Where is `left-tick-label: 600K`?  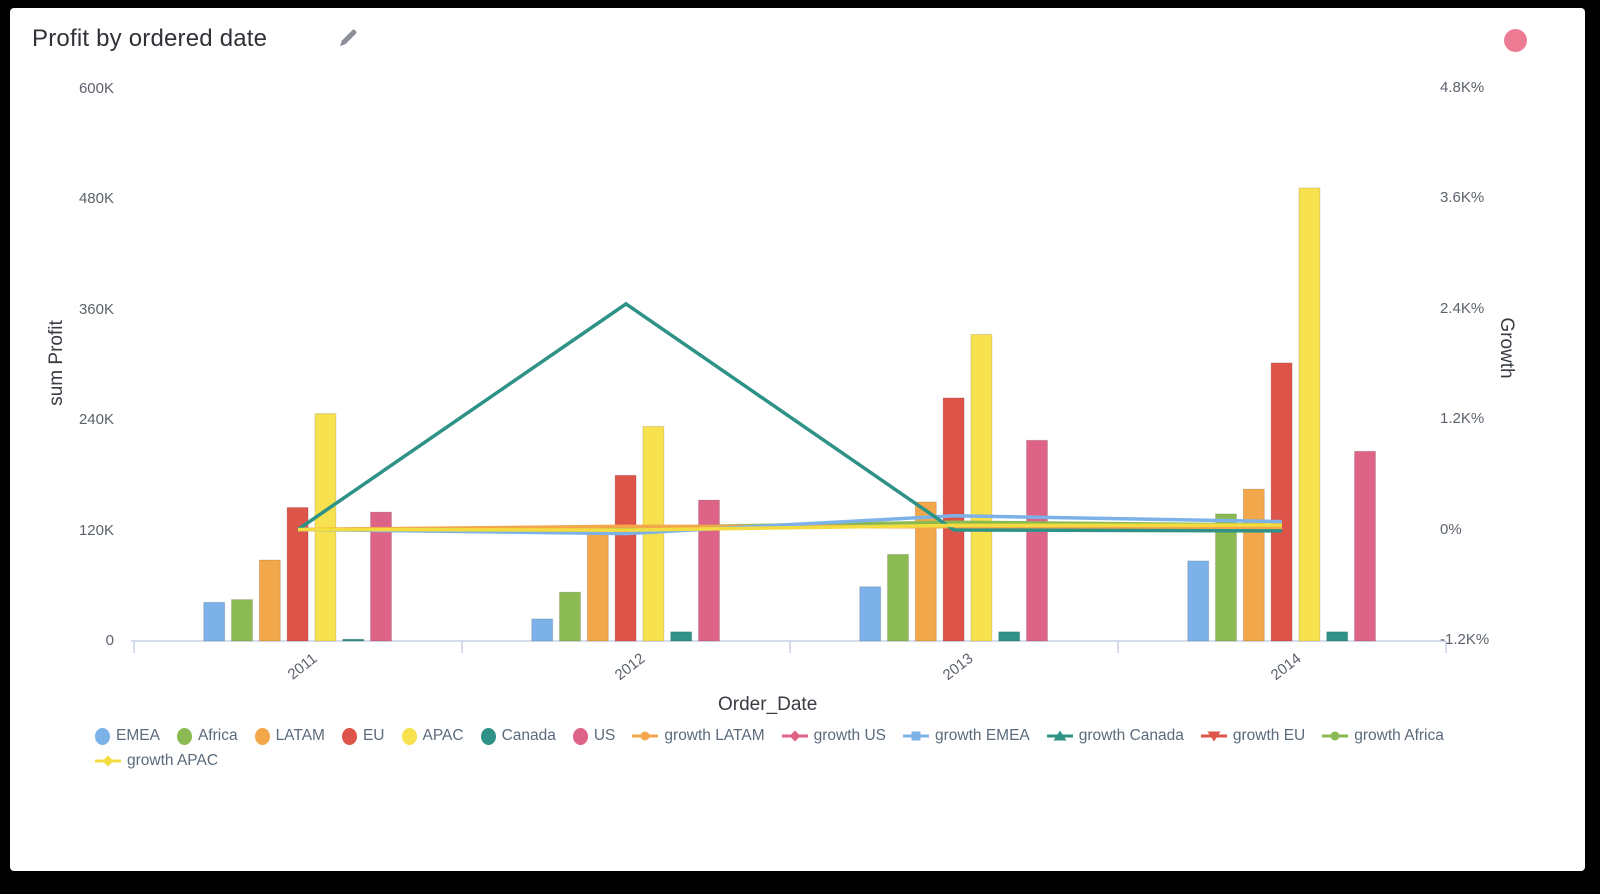
left-tick-label: 600K is located at coordinates (96, 88).